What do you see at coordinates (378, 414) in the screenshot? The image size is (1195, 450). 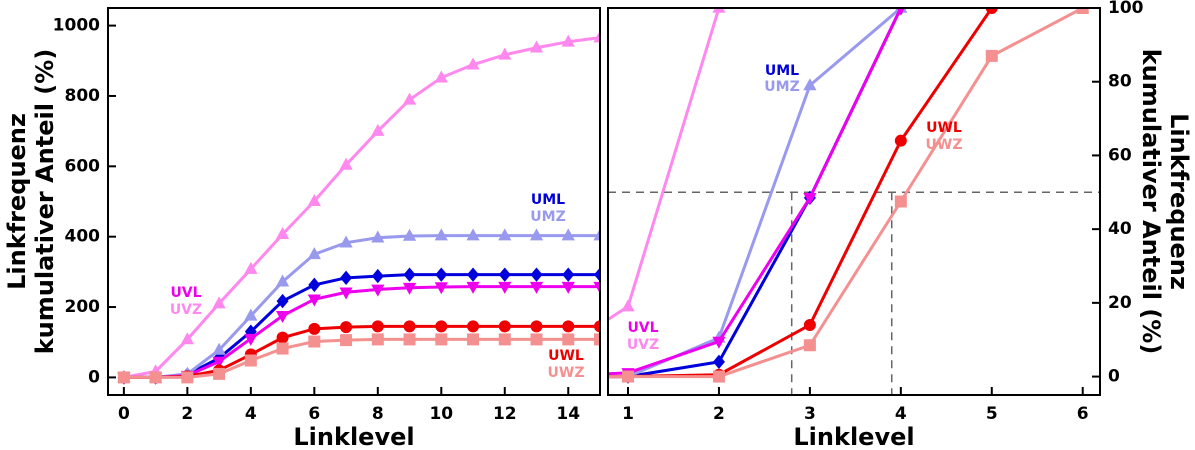 I see `x-tick-label: 8` at bounding box center [378, 414].